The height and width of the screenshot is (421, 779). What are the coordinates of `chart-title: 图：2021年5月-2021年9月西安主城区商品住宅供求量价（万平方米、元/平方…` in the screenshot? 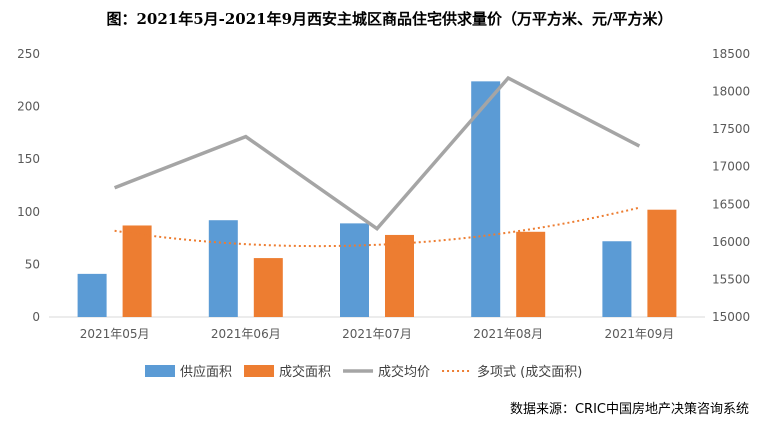 It's located at (389, 19).